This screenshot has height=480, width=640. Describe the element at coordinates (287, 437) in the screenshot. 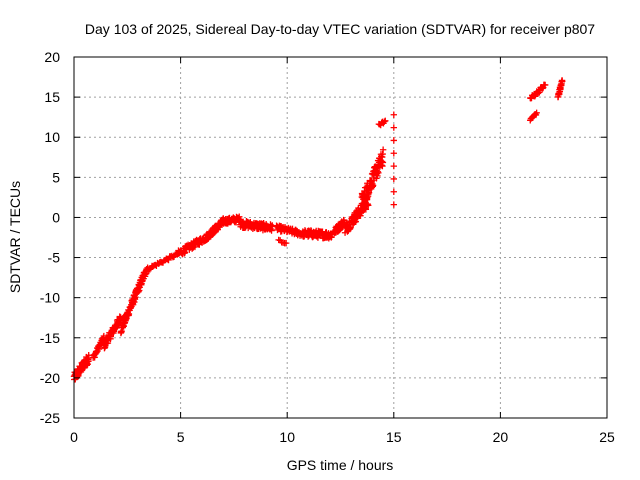

I see `x-tick-label: 10` at that location.